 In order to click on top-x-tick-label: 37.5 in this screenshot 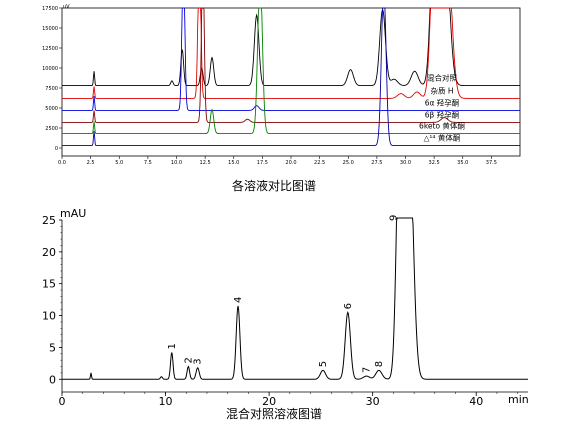, I will do `click(491, 163)`.